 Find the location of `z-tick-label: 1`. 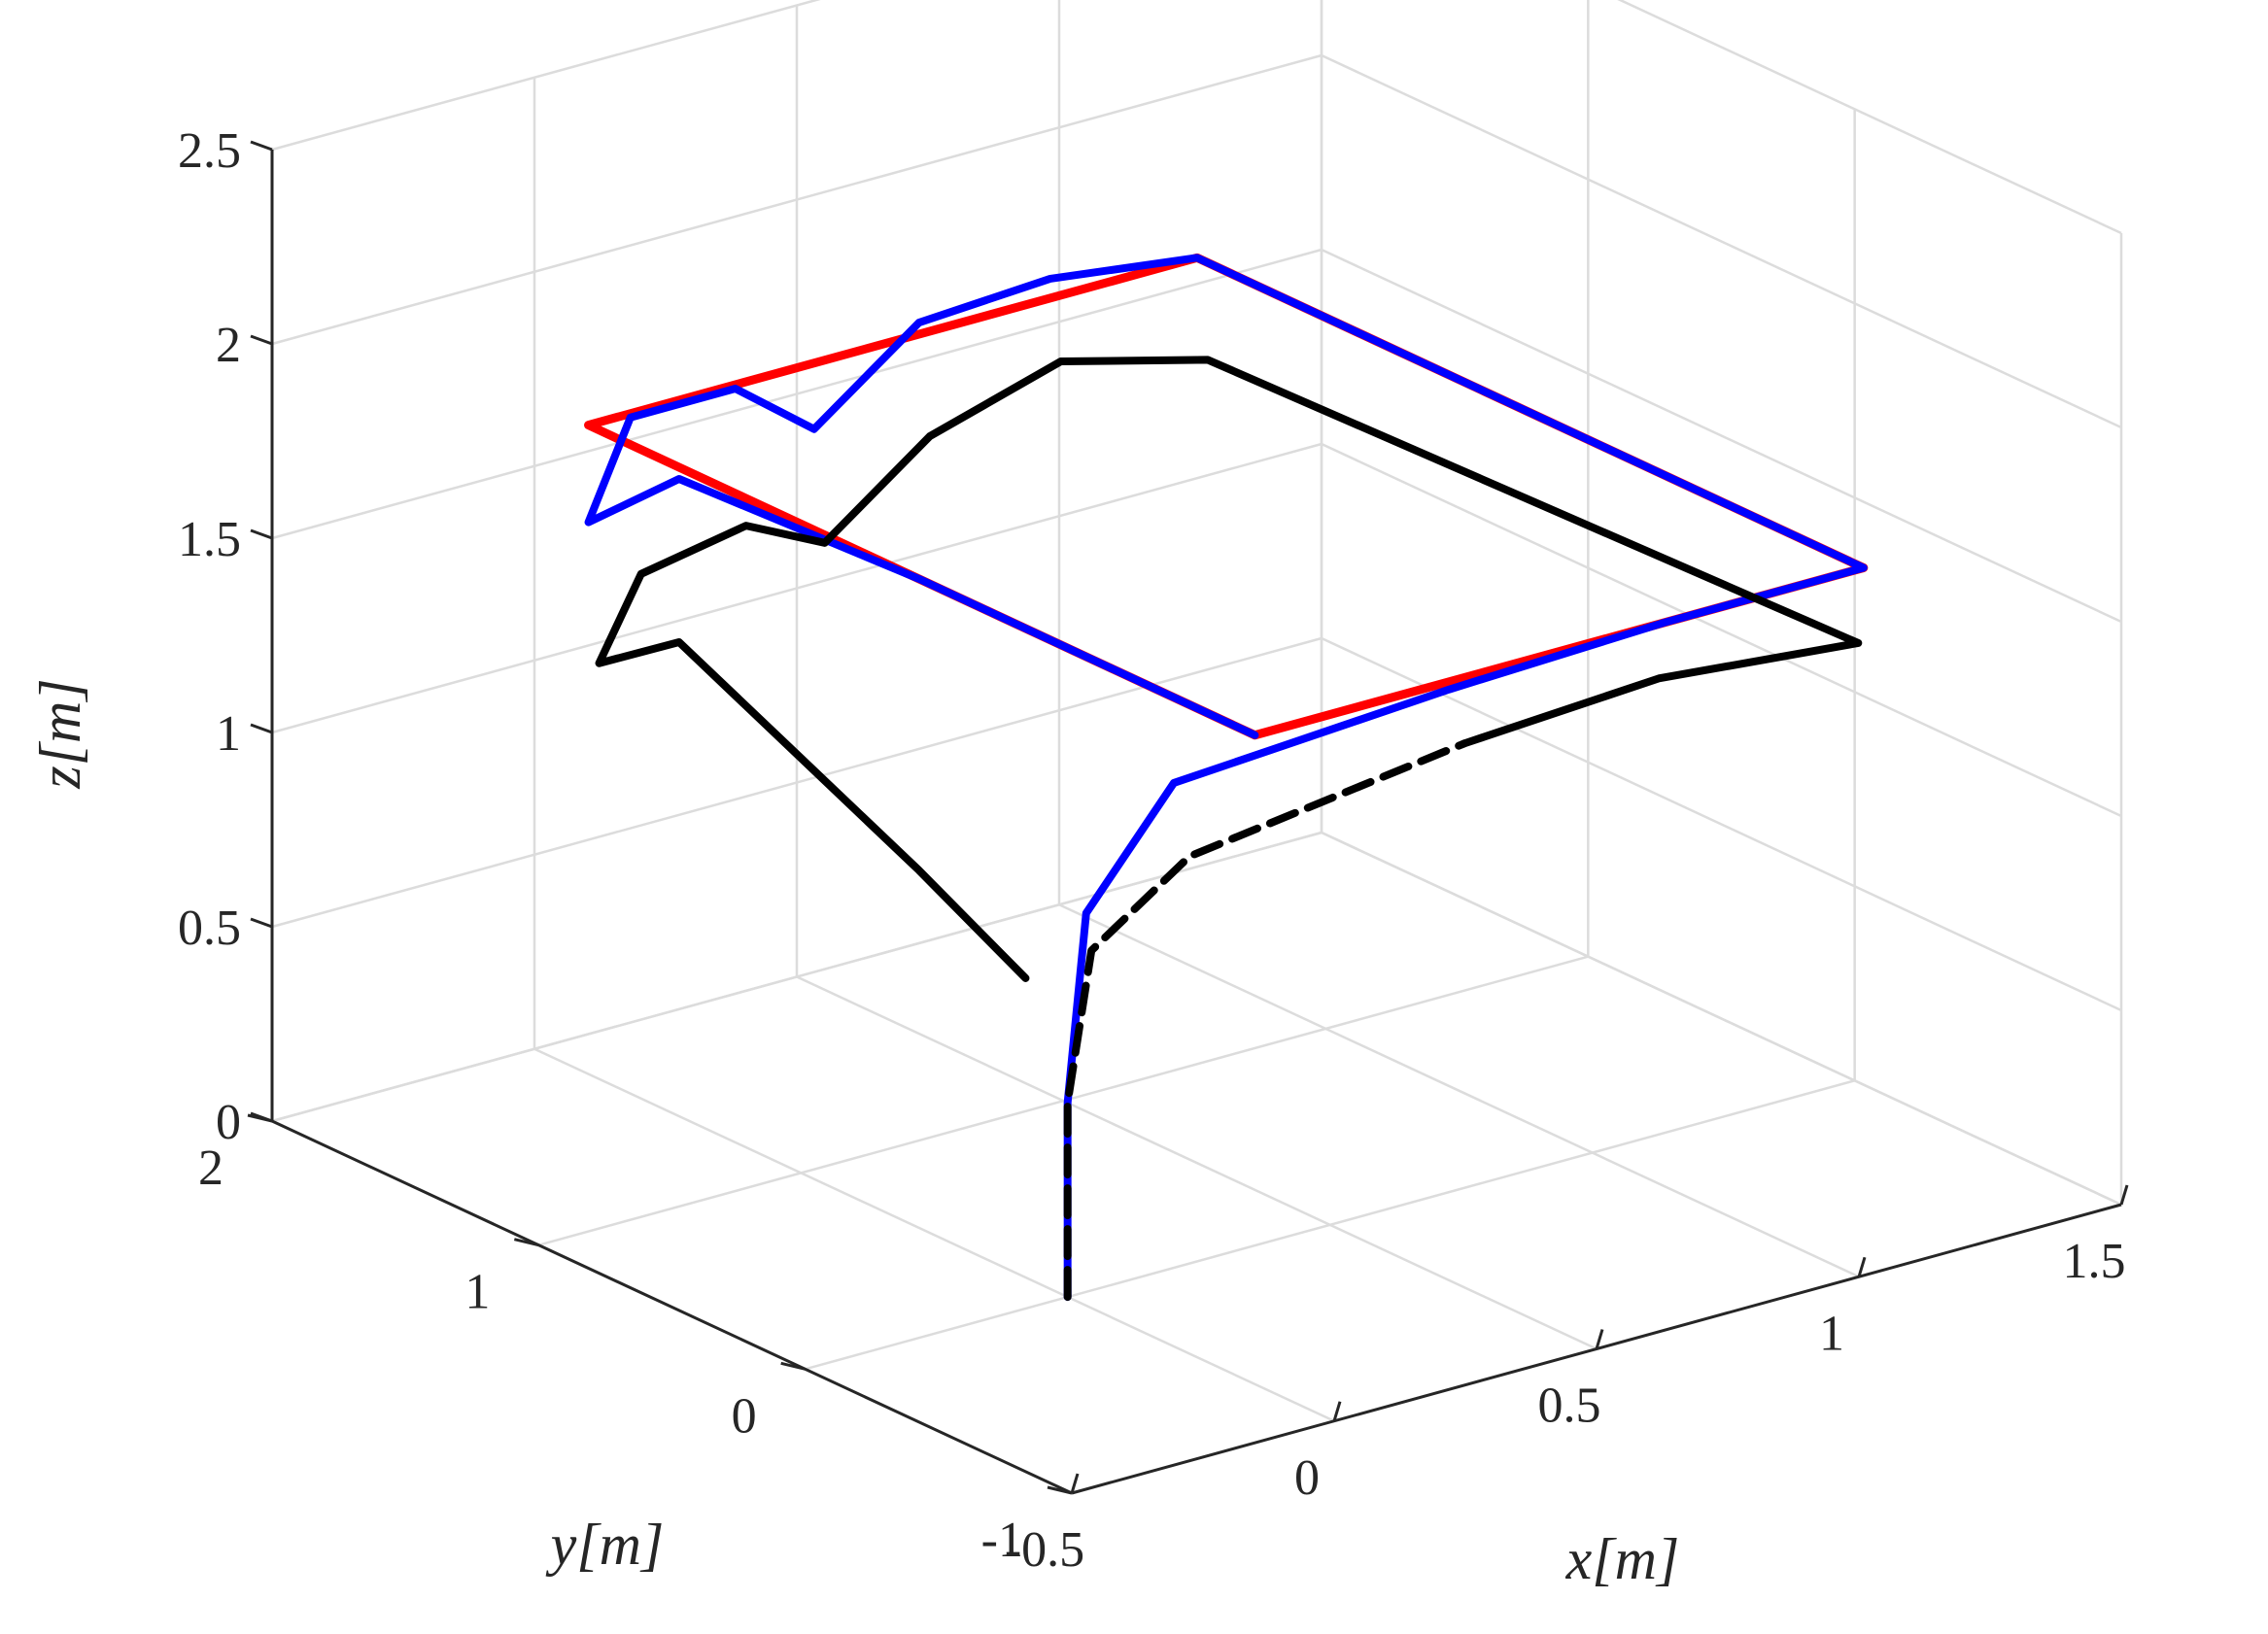

z-tick-label: 1 is located at coordinates (228, 734).